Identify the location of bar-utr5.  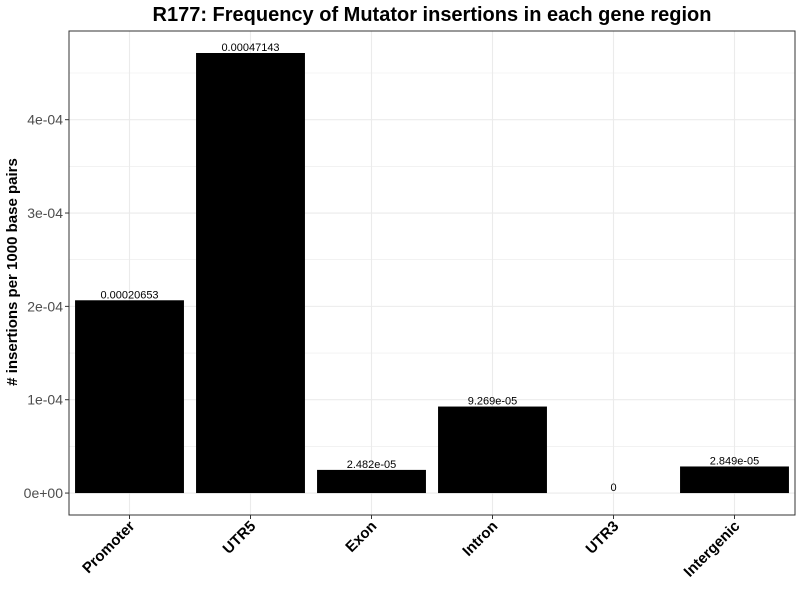
(250, 273).